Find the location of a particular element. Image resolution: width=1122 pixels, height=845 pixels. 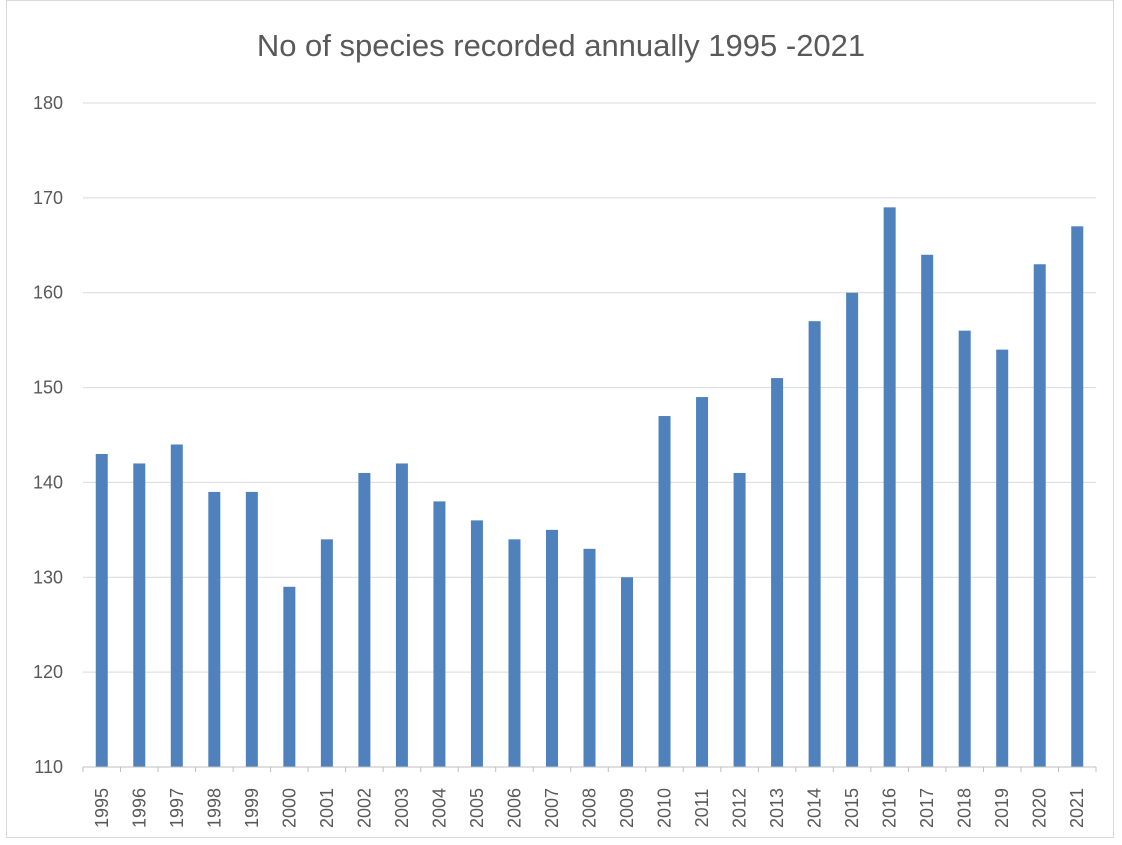

x-tick-label: 2008 is located at coordinates (590, 808).